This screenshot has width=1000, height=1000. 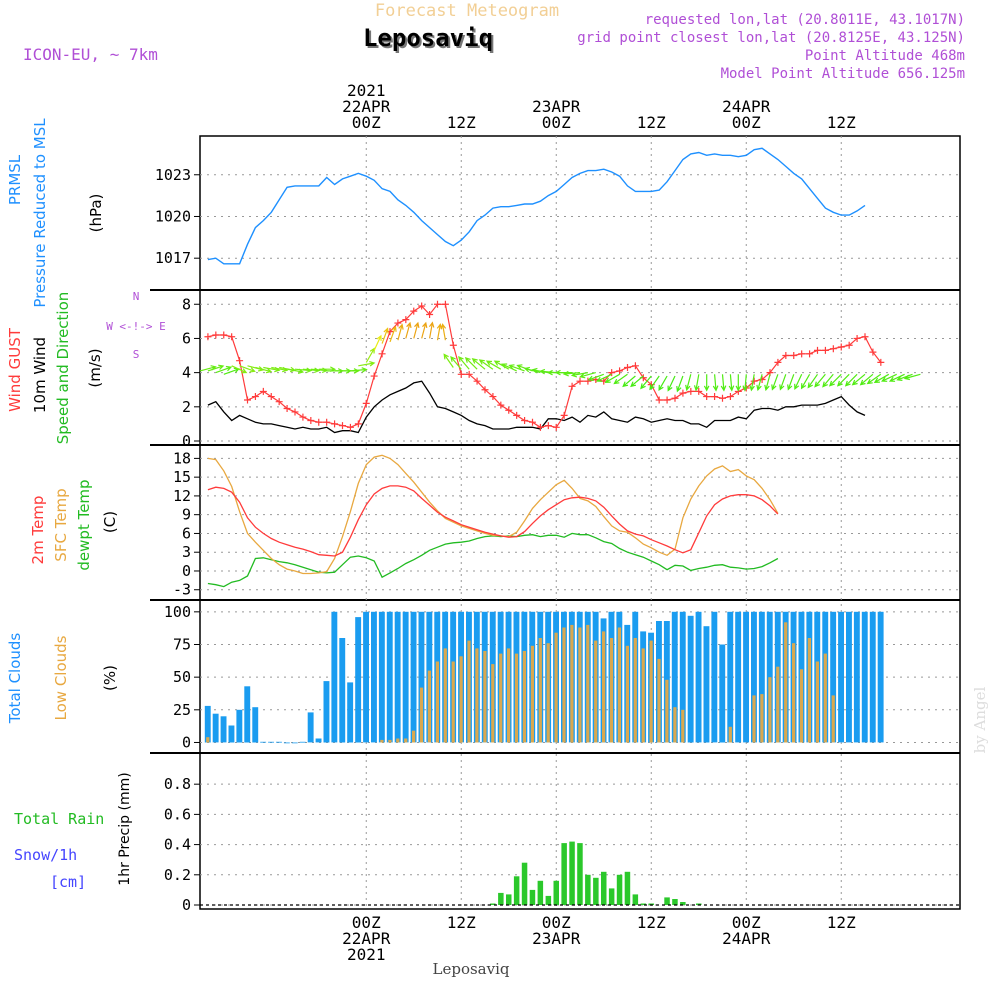 What do you see at coordinates (110, 522) in the screenshot?
I see `temp-unit: (C)` at bounding box center [110, 522].